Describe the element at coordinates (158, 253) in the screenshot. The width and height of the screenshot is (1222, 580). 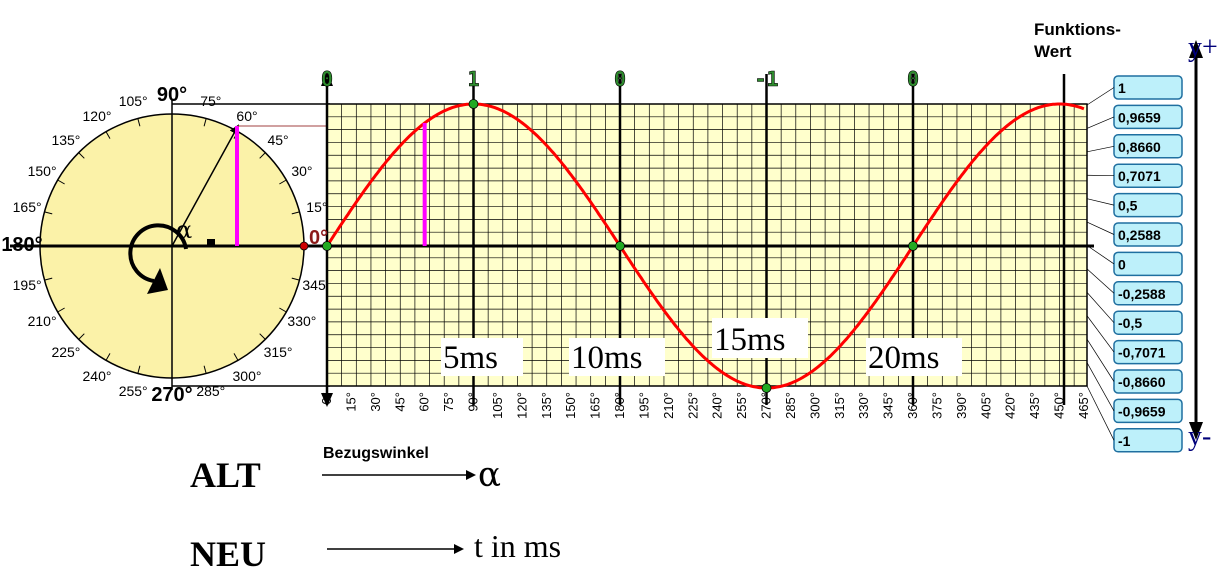
I see `rotation-arrow` at that location.